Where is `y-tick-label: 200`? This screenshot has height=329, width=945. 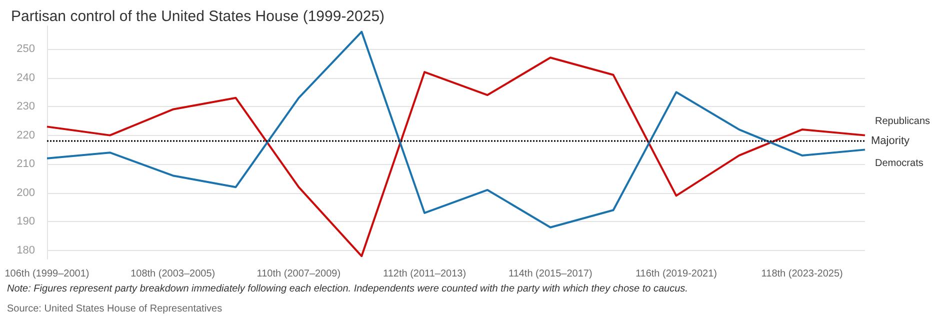
y-tick-label: 200 is located at coordinates (25, 192).